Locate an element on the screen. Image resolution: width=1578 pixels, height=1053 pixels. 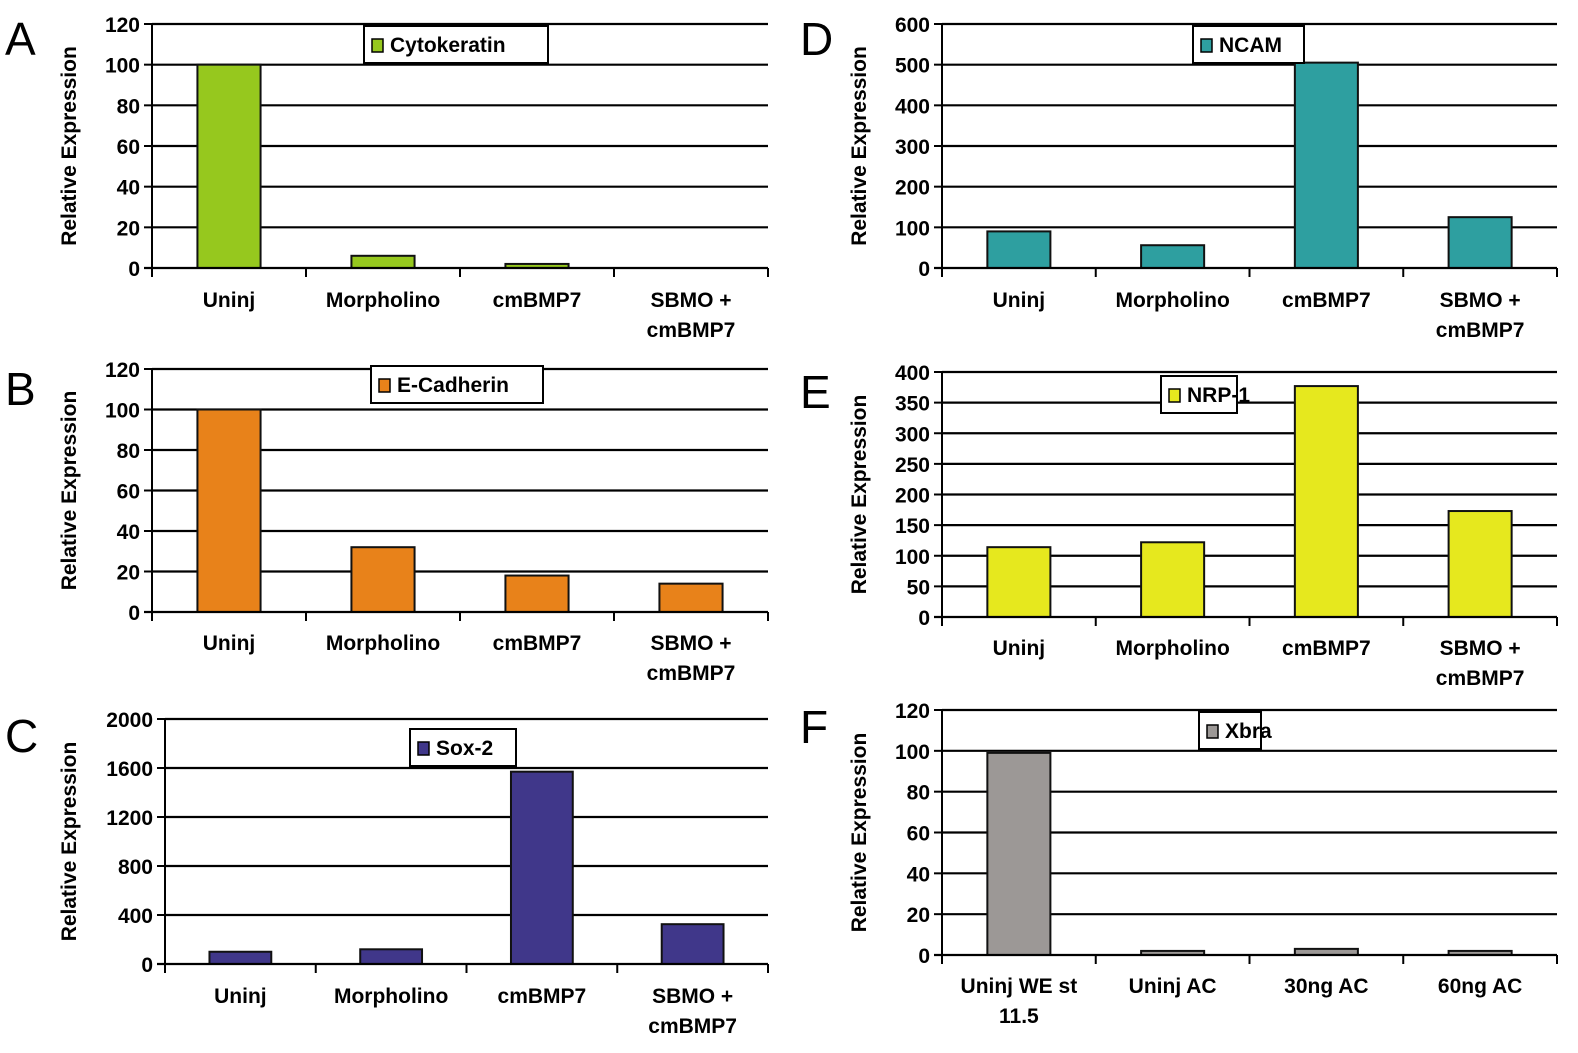
panel-letter: C is located at coordinates (21, 736).